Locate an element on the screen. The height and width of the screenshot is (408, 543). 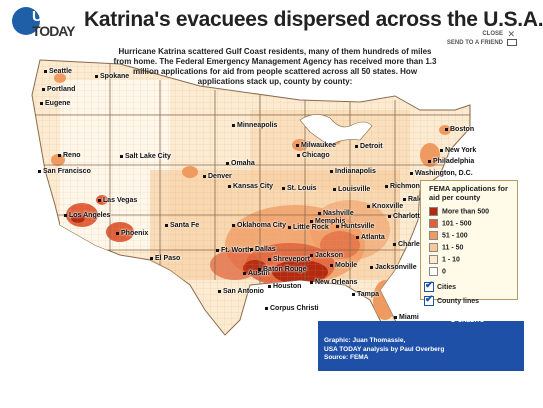
city-label: Los Angeles is located at coordinates (90, 215).